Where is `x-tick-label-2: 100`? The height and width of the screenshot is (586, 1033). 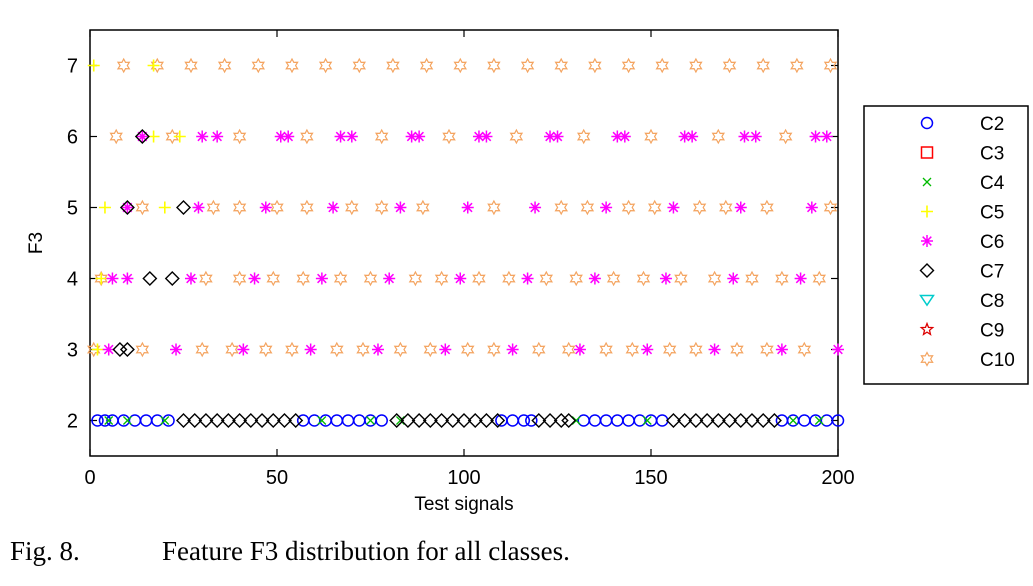
x-tick-label-2: 100 is located at coordinates (463, 478).